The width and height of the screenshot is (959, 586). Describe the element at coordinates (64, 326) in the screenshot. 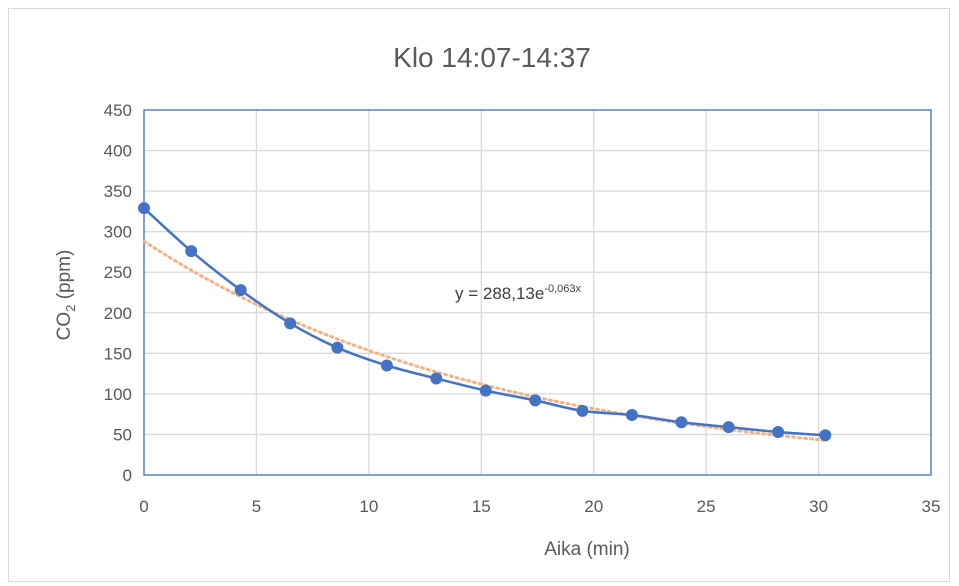

I see `y-axis-title-prefix: CO` at that location.